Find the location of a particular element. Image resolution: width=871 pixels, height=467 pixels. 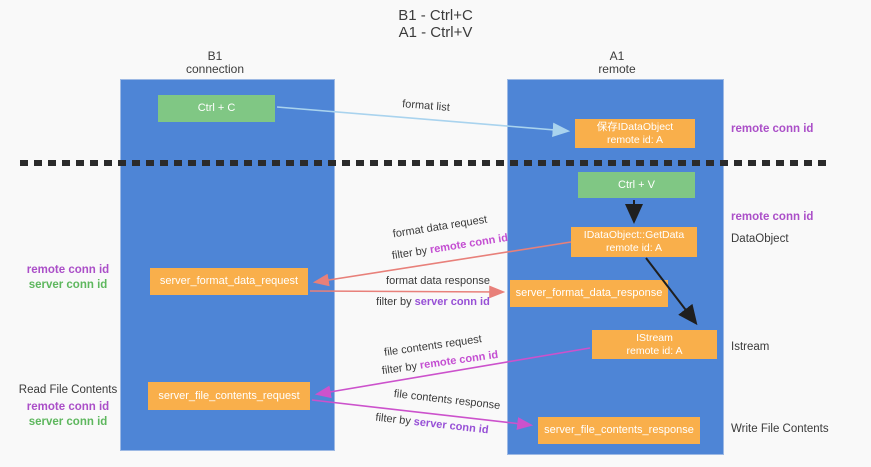

label-format-list: format list is located at coordinates (426, 106).